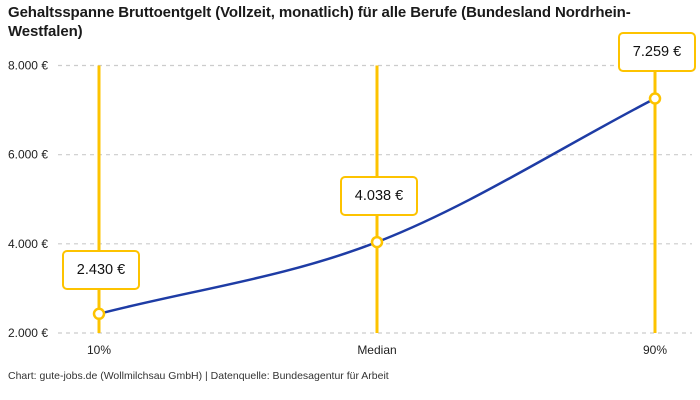 The width and height of the screenshot is (700, 400). I want to click on y-axis-tick-label: 4.000 €, so click(28, 244).